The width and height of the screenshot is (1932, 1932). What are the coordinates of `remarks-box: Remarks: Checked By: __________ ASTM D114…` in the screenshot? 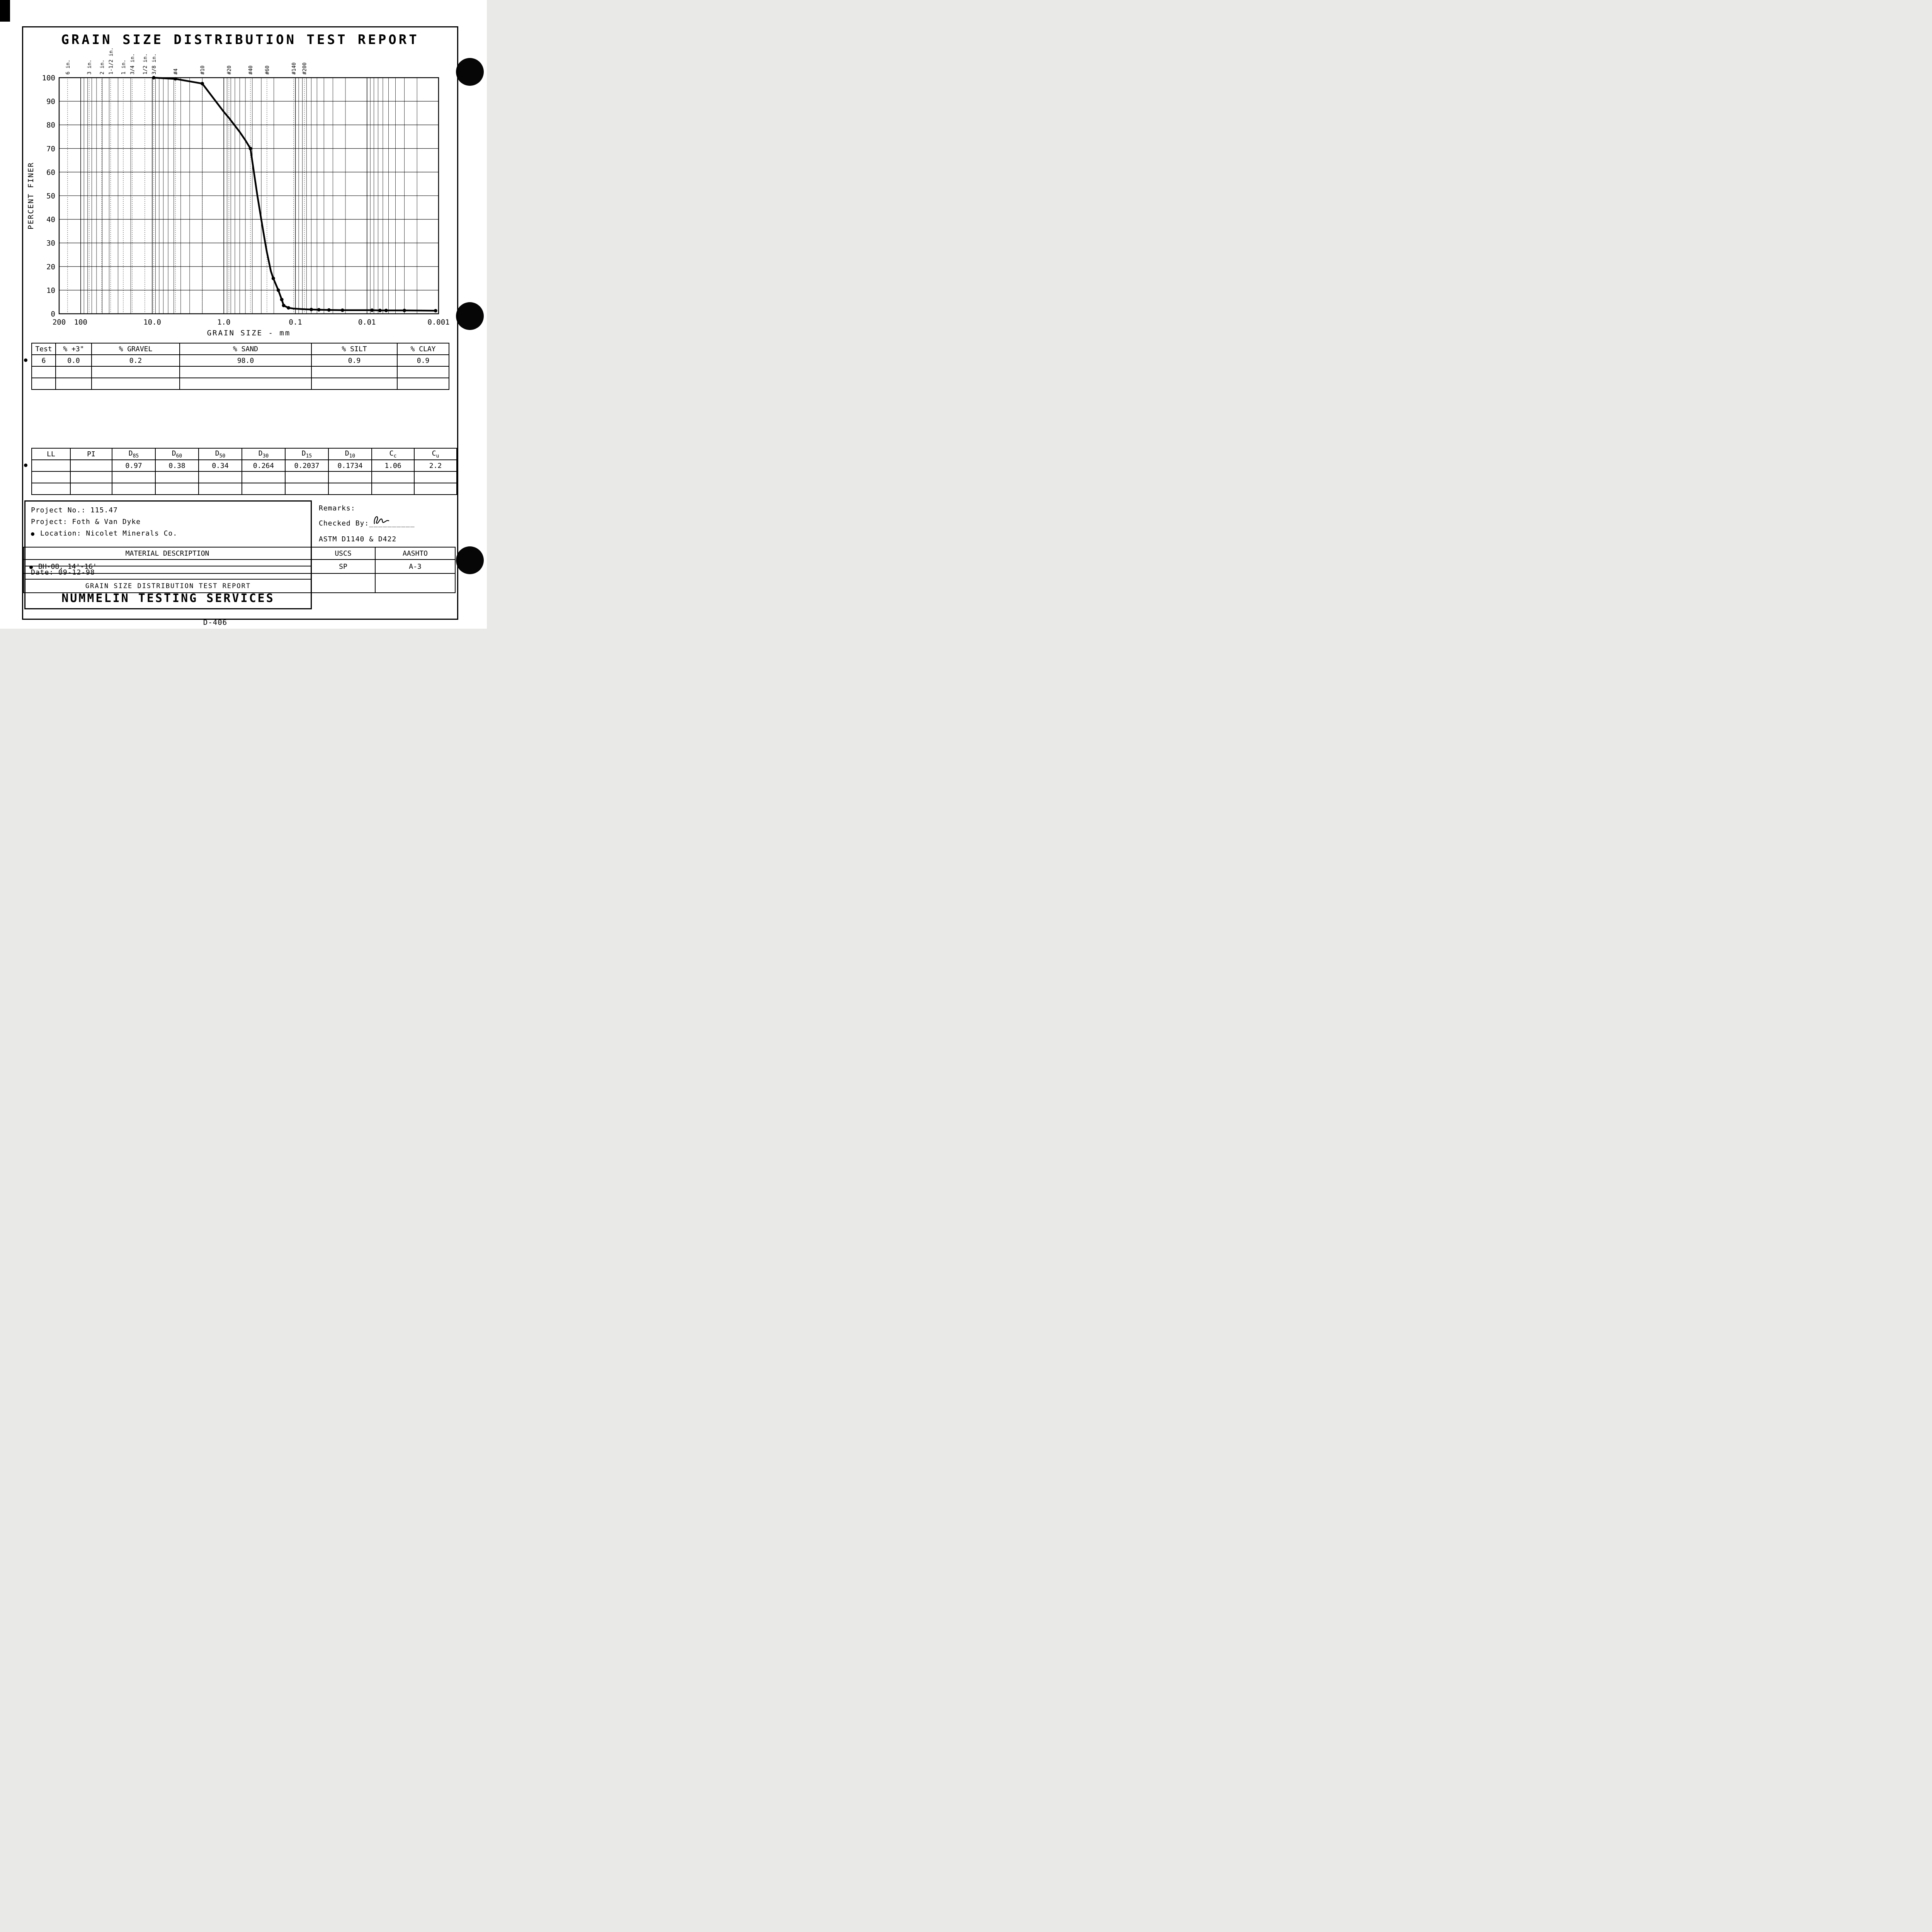 It's located at (385, 521).